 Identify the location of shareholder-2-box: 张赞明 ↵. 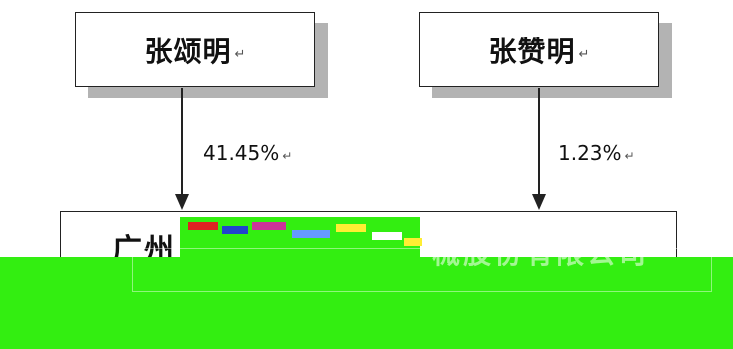
(539, 49).